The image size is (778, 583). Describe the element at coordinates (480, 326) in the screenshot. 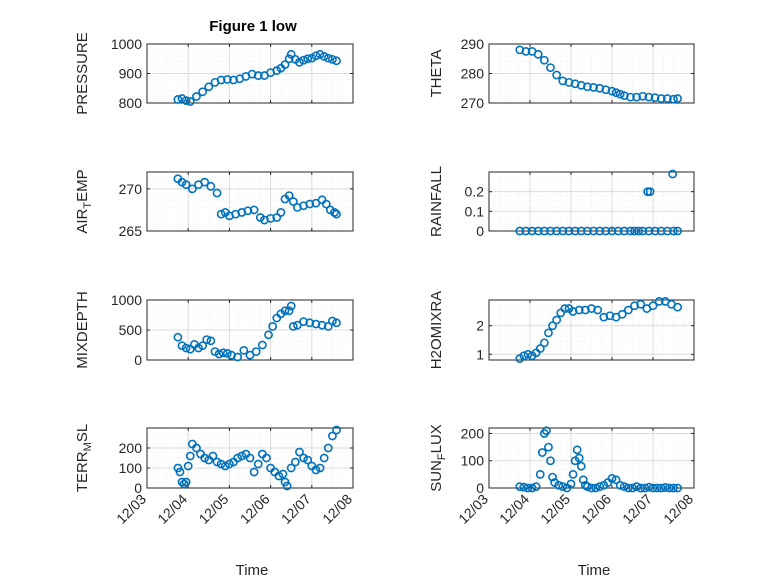

I see `y-tick-label: 2` at that location.